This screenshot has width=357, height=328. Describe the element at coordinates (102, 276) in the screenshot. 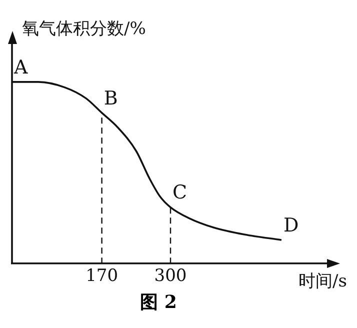

I see `x-tick-label: 170` at that location.